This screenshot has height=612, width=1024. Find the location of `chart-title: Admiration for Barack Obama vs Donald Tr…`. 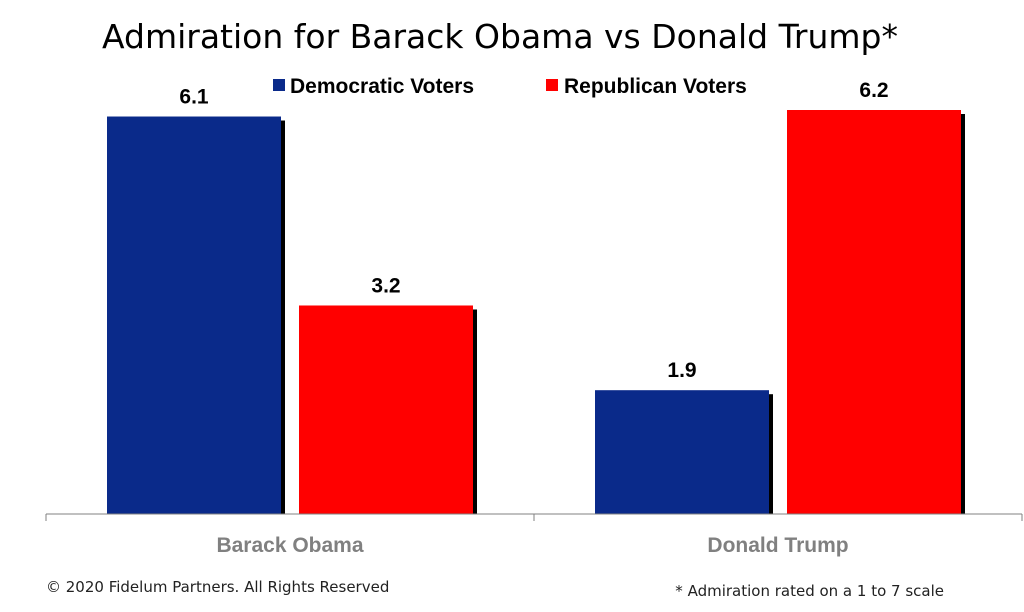

chart-title: Admiration for Barack Obama vs Donald Tr… is located at coordinates (500, 36).